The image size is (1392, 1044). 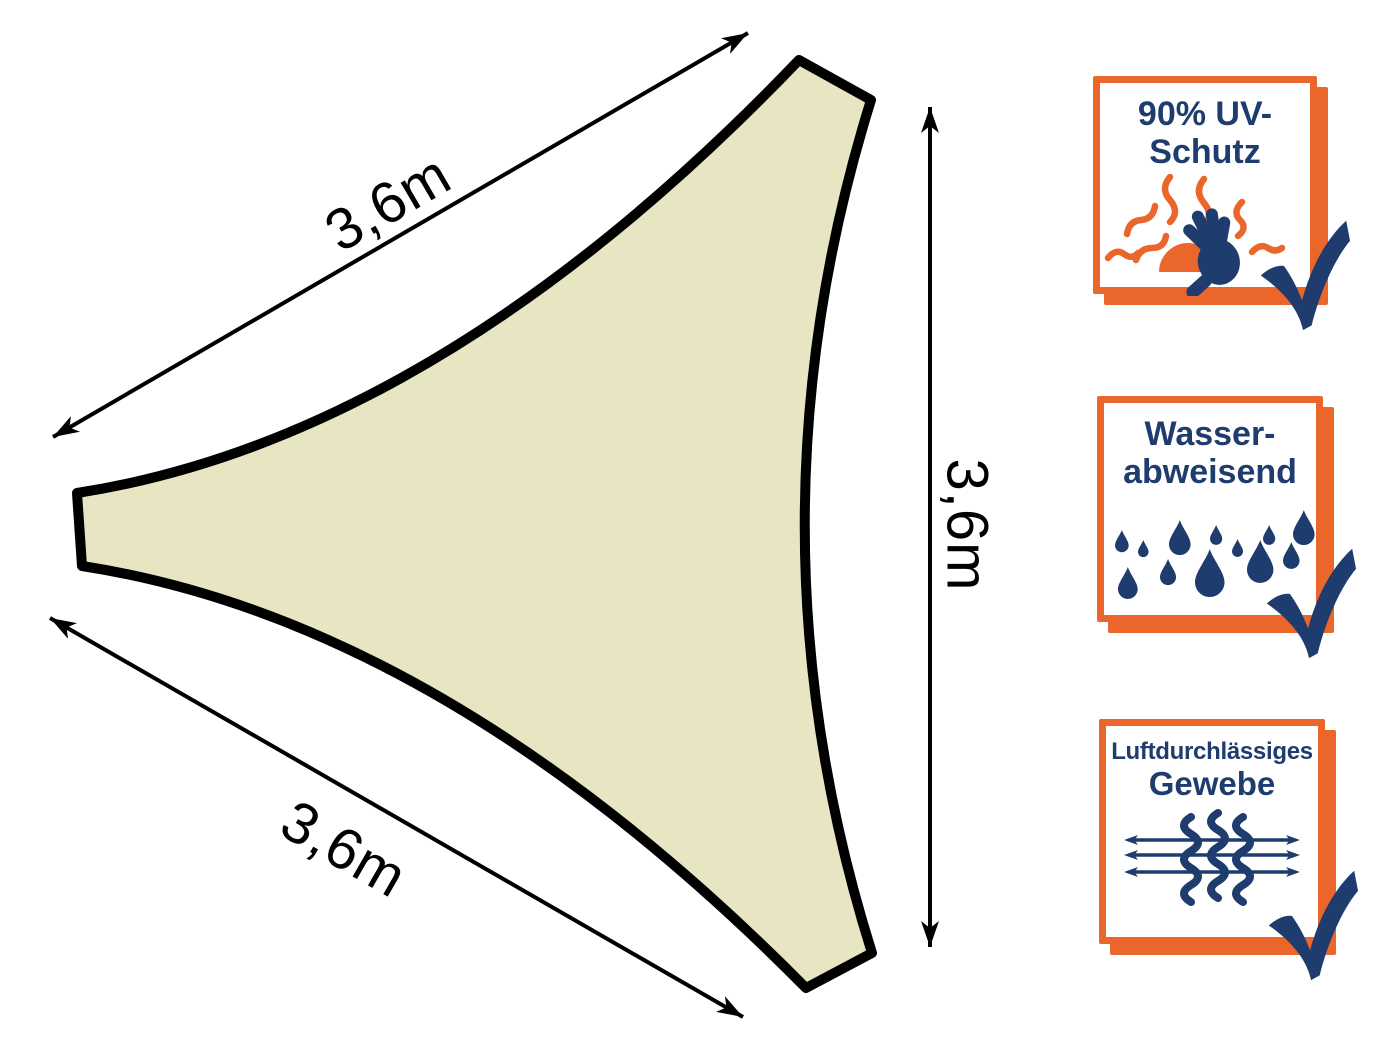 I want to click on dimension-label-right: 3,6m, so click(x=967, y=525).